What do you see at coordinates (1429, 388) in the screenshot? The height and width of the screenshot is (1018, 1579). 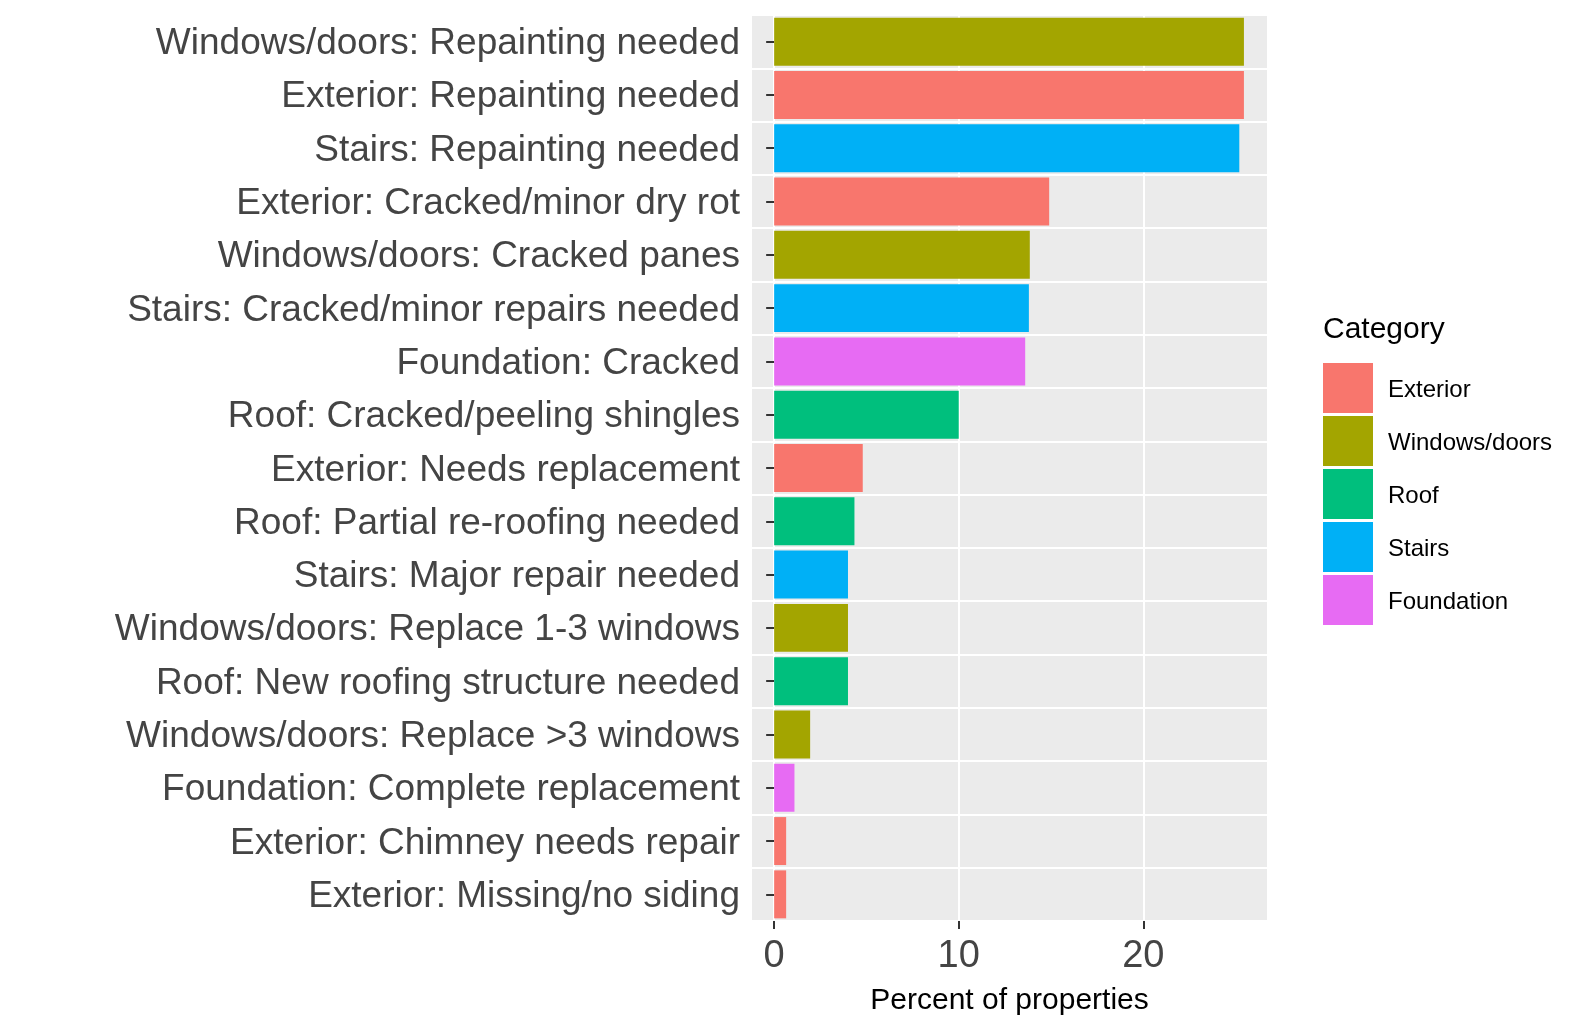 I see `legend-label: Exterior` at bounding box center [1429, 388].